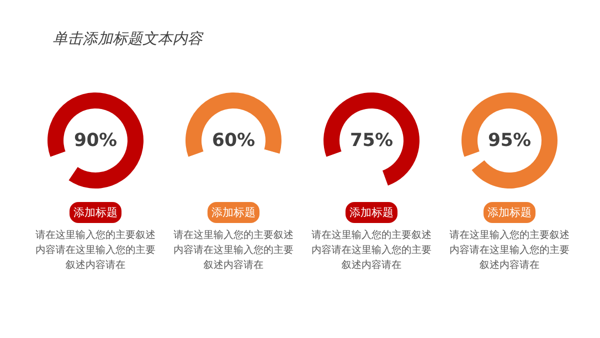  Describe the element at coordinates (128, 39) in the screenshot. I see `text: 单击添加标题文本内容` at that location.